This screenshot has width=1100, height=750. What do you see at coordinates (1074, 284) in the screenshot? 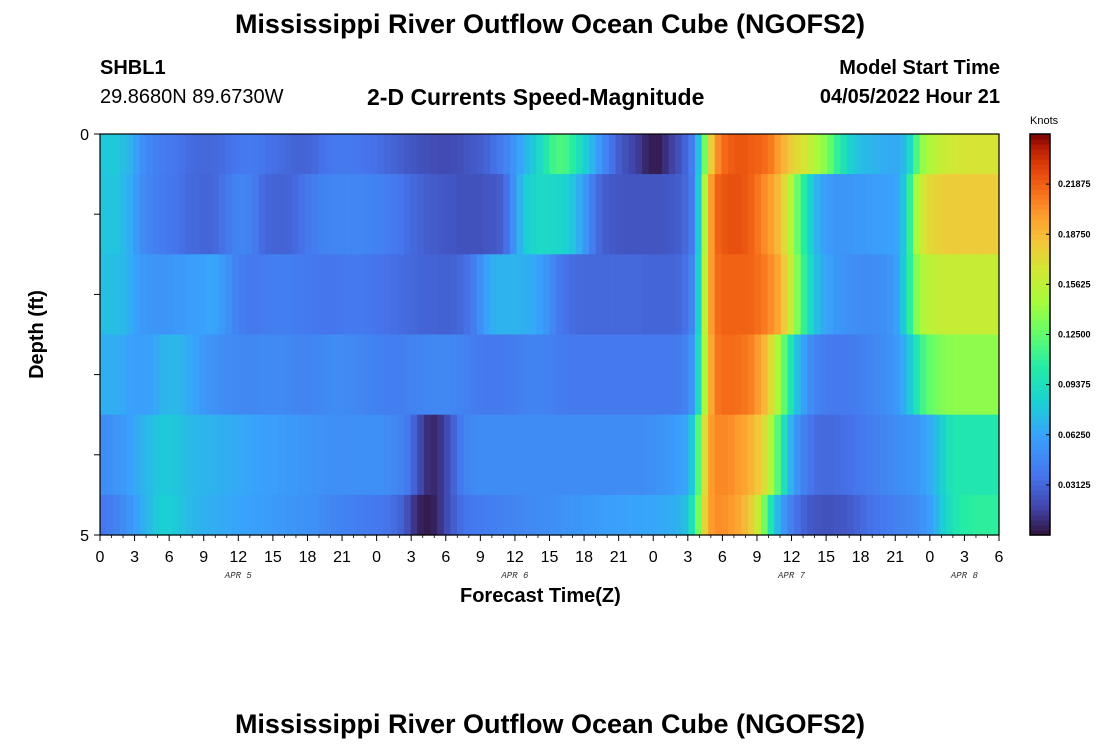
I see `colorbar-tick-label: 0.15625` at bounding box center [1074, 284].